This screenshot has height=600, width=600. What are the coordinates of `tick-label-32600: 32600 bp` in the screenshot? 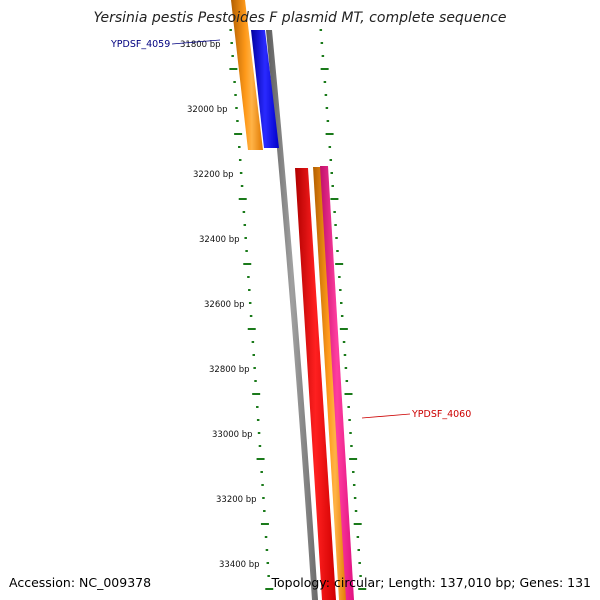 It's located at (224, 305).